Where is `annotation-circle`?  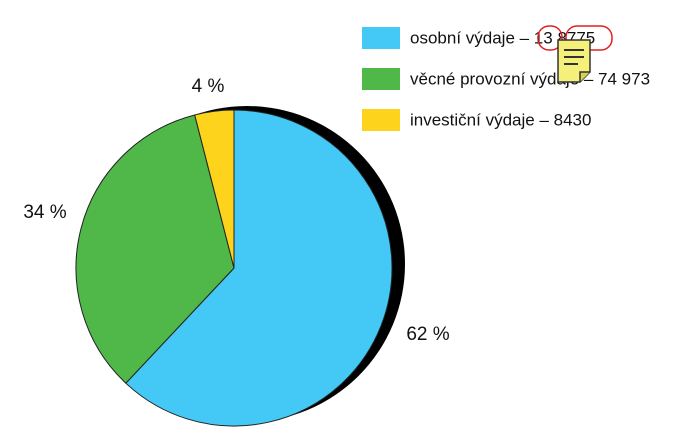
annotation-circle is located at coordinates (550, 38).